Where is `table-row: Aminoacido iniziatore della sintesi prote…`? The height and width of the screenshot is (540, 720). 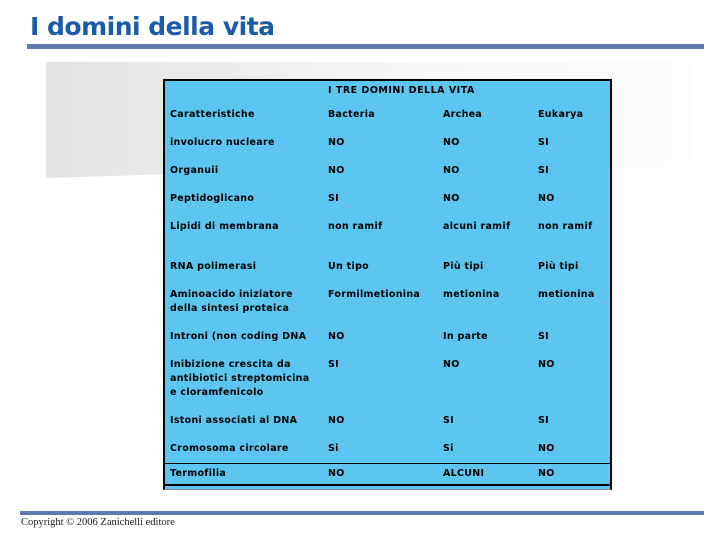
table-row: Aminoacido iniziatore della sintesi prote… is located at coordinates (387, 302).